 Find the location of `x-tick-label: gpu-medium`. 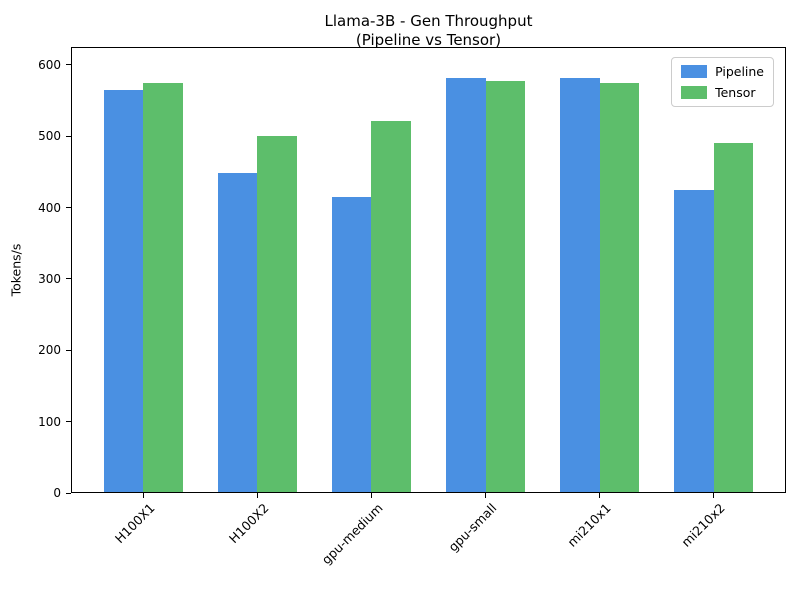

x-tick-label: gpu-medium is located at coordinates (352, 534).